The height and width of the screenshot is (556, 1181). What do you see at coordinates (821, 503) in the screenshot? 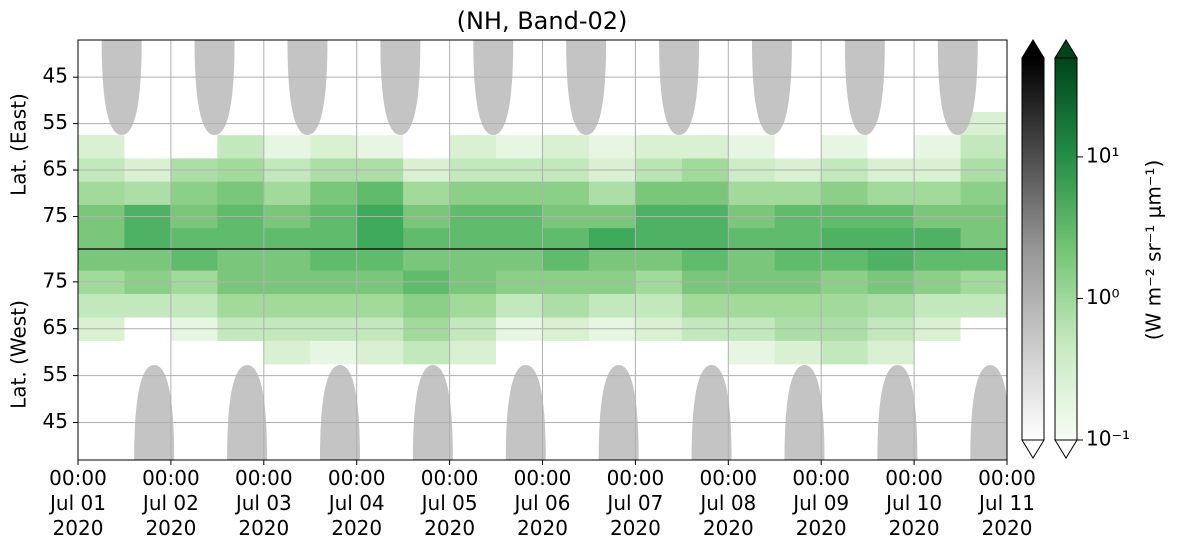
I see `x-tick-label: 00:00 Jul 09 2020` at bounding box center [821, 503].